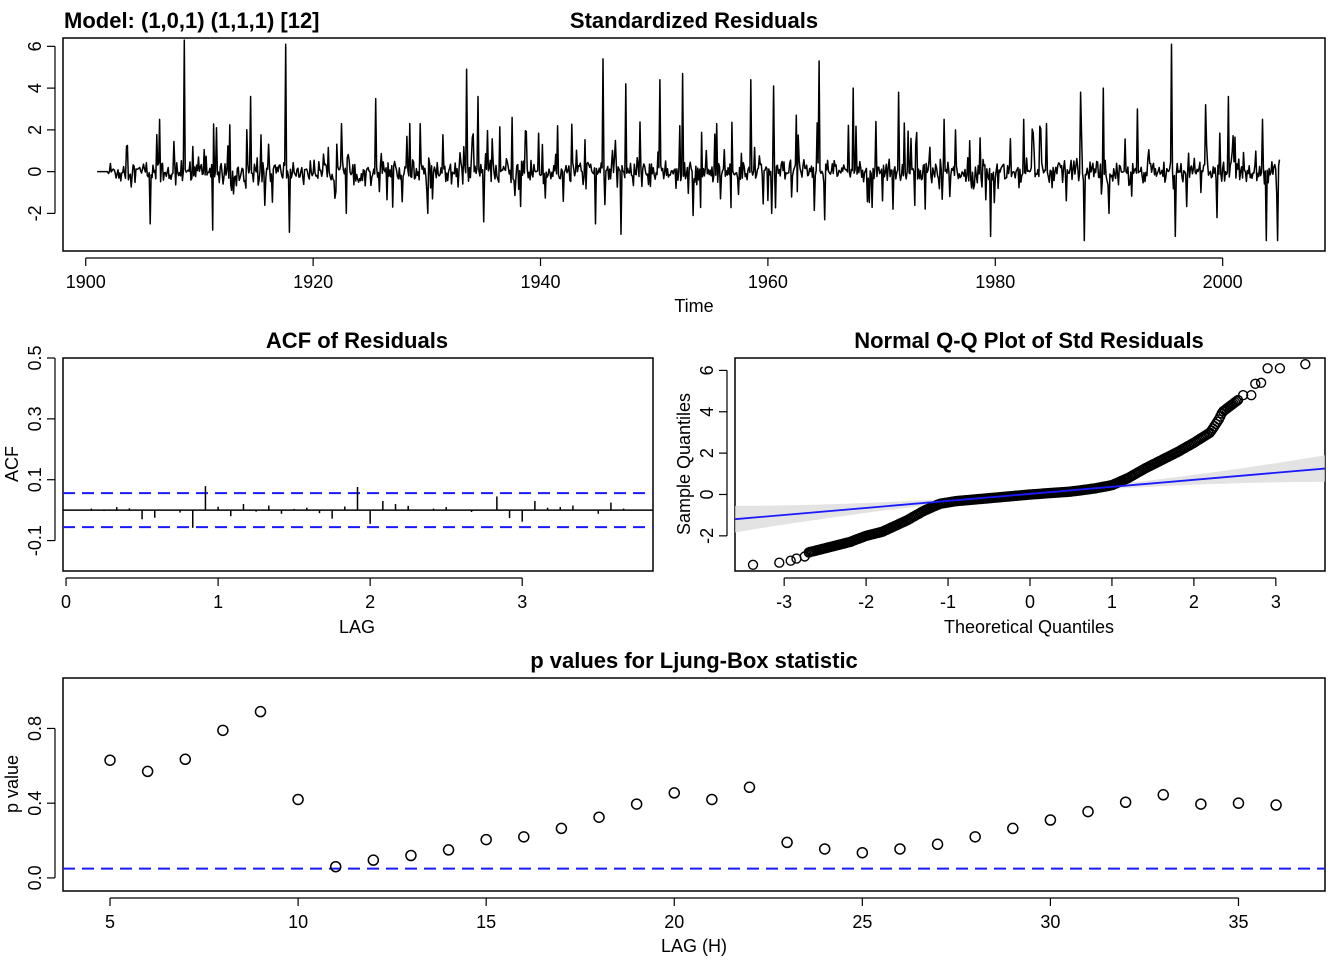  Describe the element at coordinates (110, 922) in the screenshot. I see `ljung-box-x-tick-label: 5` at that location.